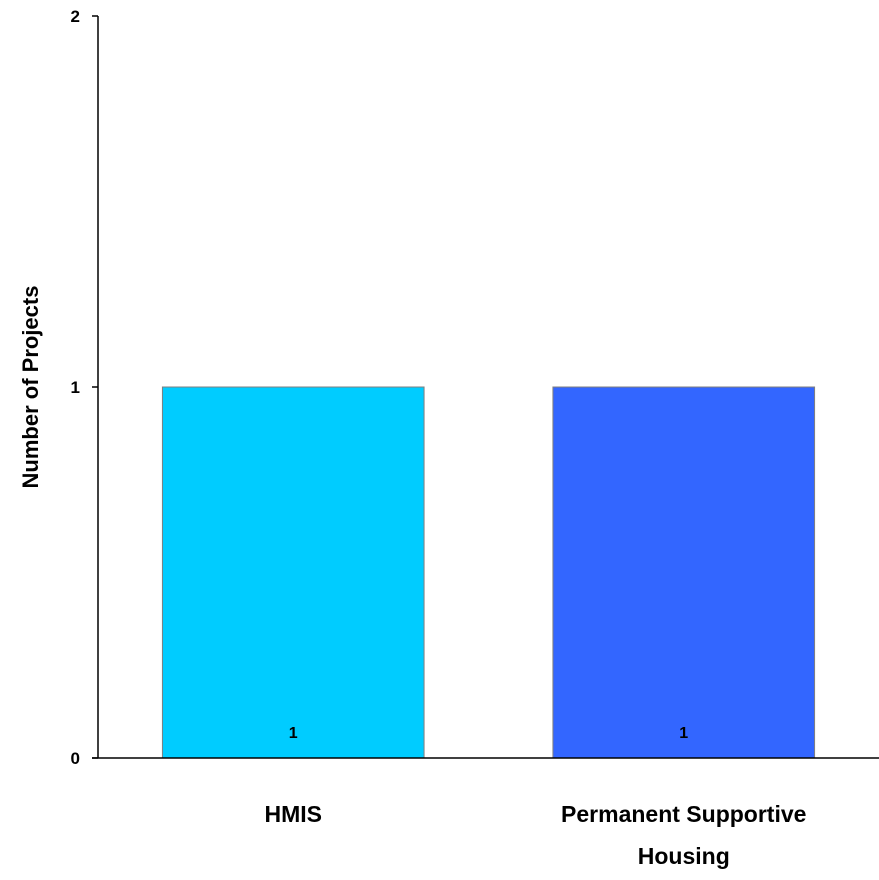 The width and height of the screenshot is (879, 880). Describe the element at coordinates (75, 387) in the screenshot. I see `y-tick-label-1: 1` at that location.